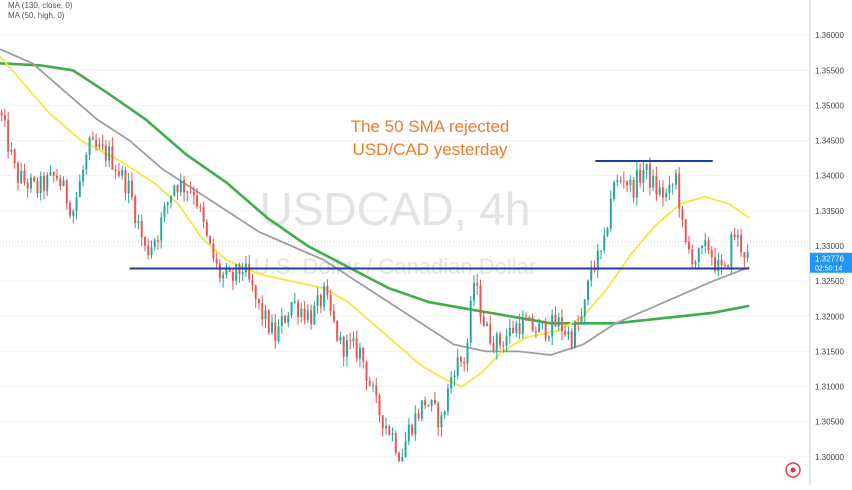 The image size is (852, 490). I want to click on y-tick-label: 1.33500, so click(829, 211).